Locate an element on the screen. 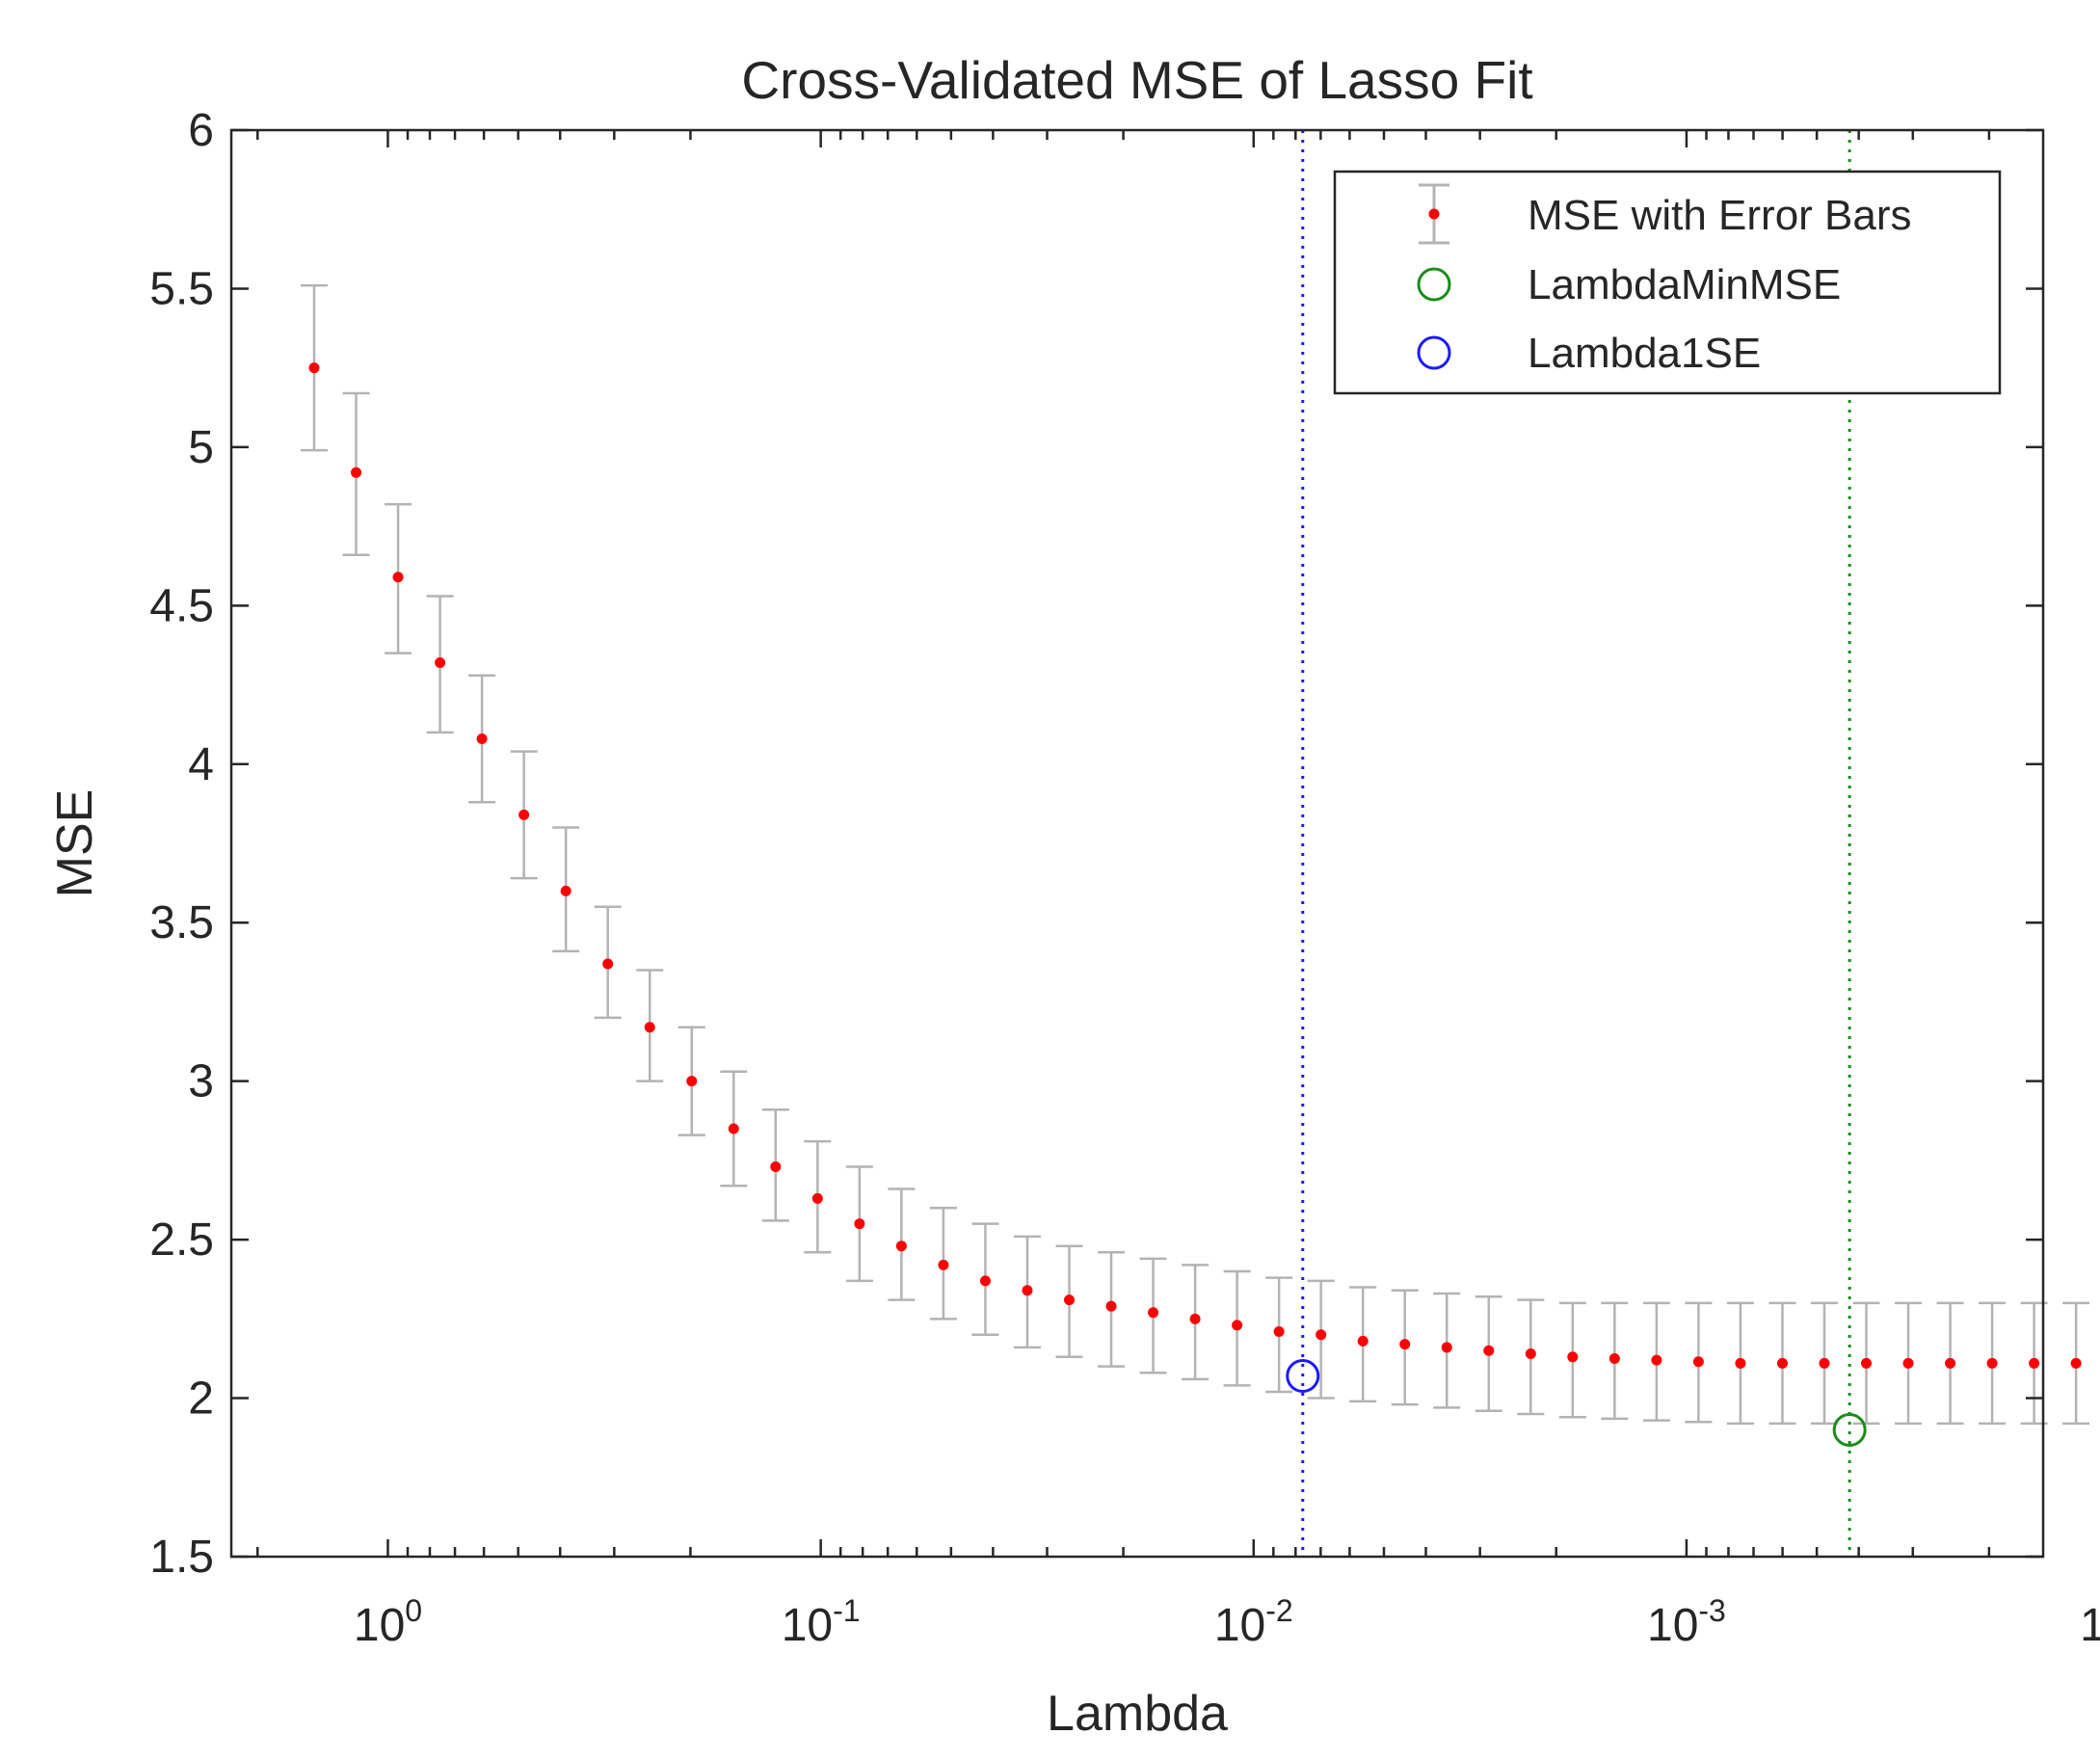  x-tick-label: 10⁻² is located at coordinates (1253, 1622).